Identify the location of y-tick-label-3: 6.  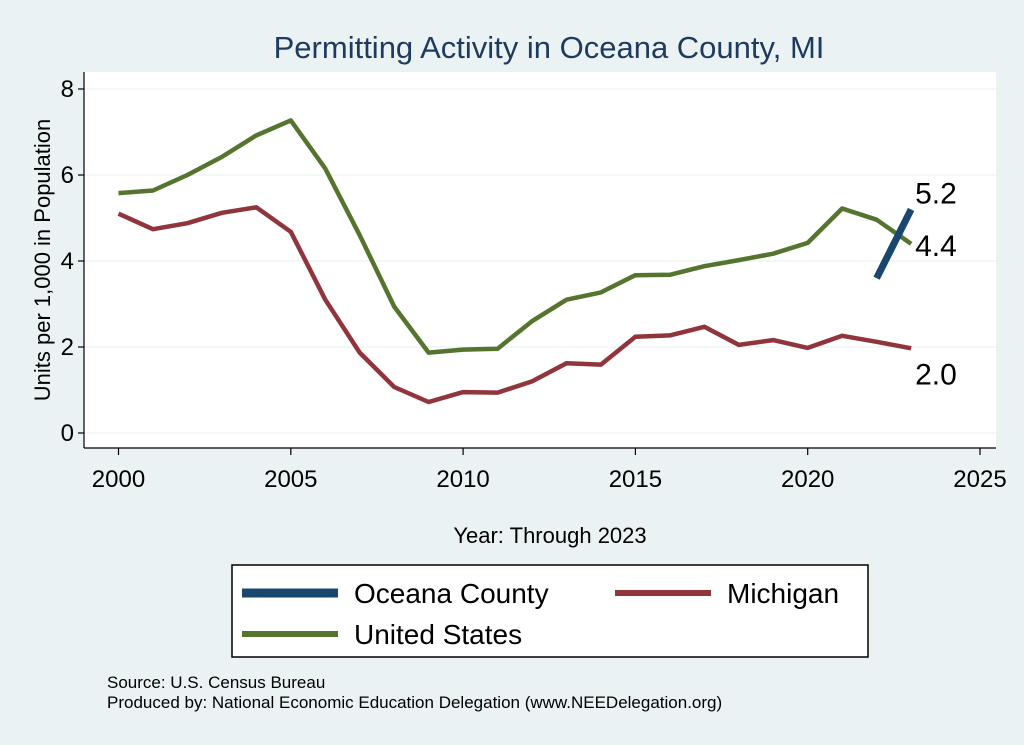
(67, 175).